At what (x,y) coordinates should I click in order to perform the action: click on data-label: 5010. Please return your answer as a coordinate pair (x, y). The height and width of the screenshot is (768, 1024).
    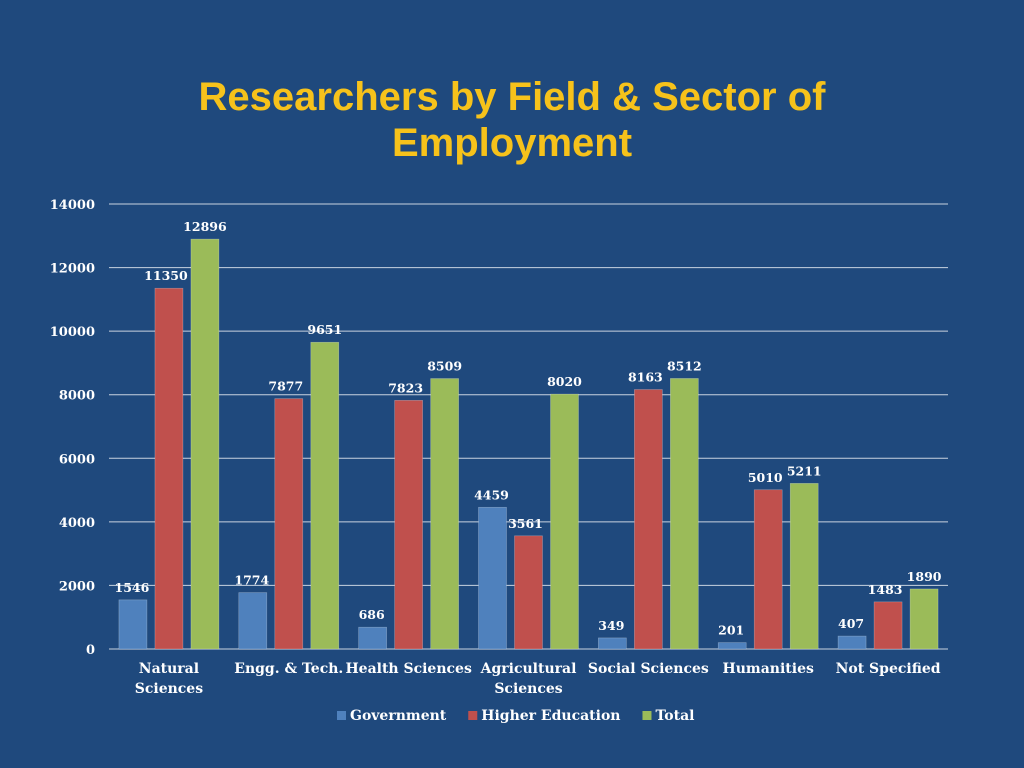
    Looking at the image, I should click on (765, 477).